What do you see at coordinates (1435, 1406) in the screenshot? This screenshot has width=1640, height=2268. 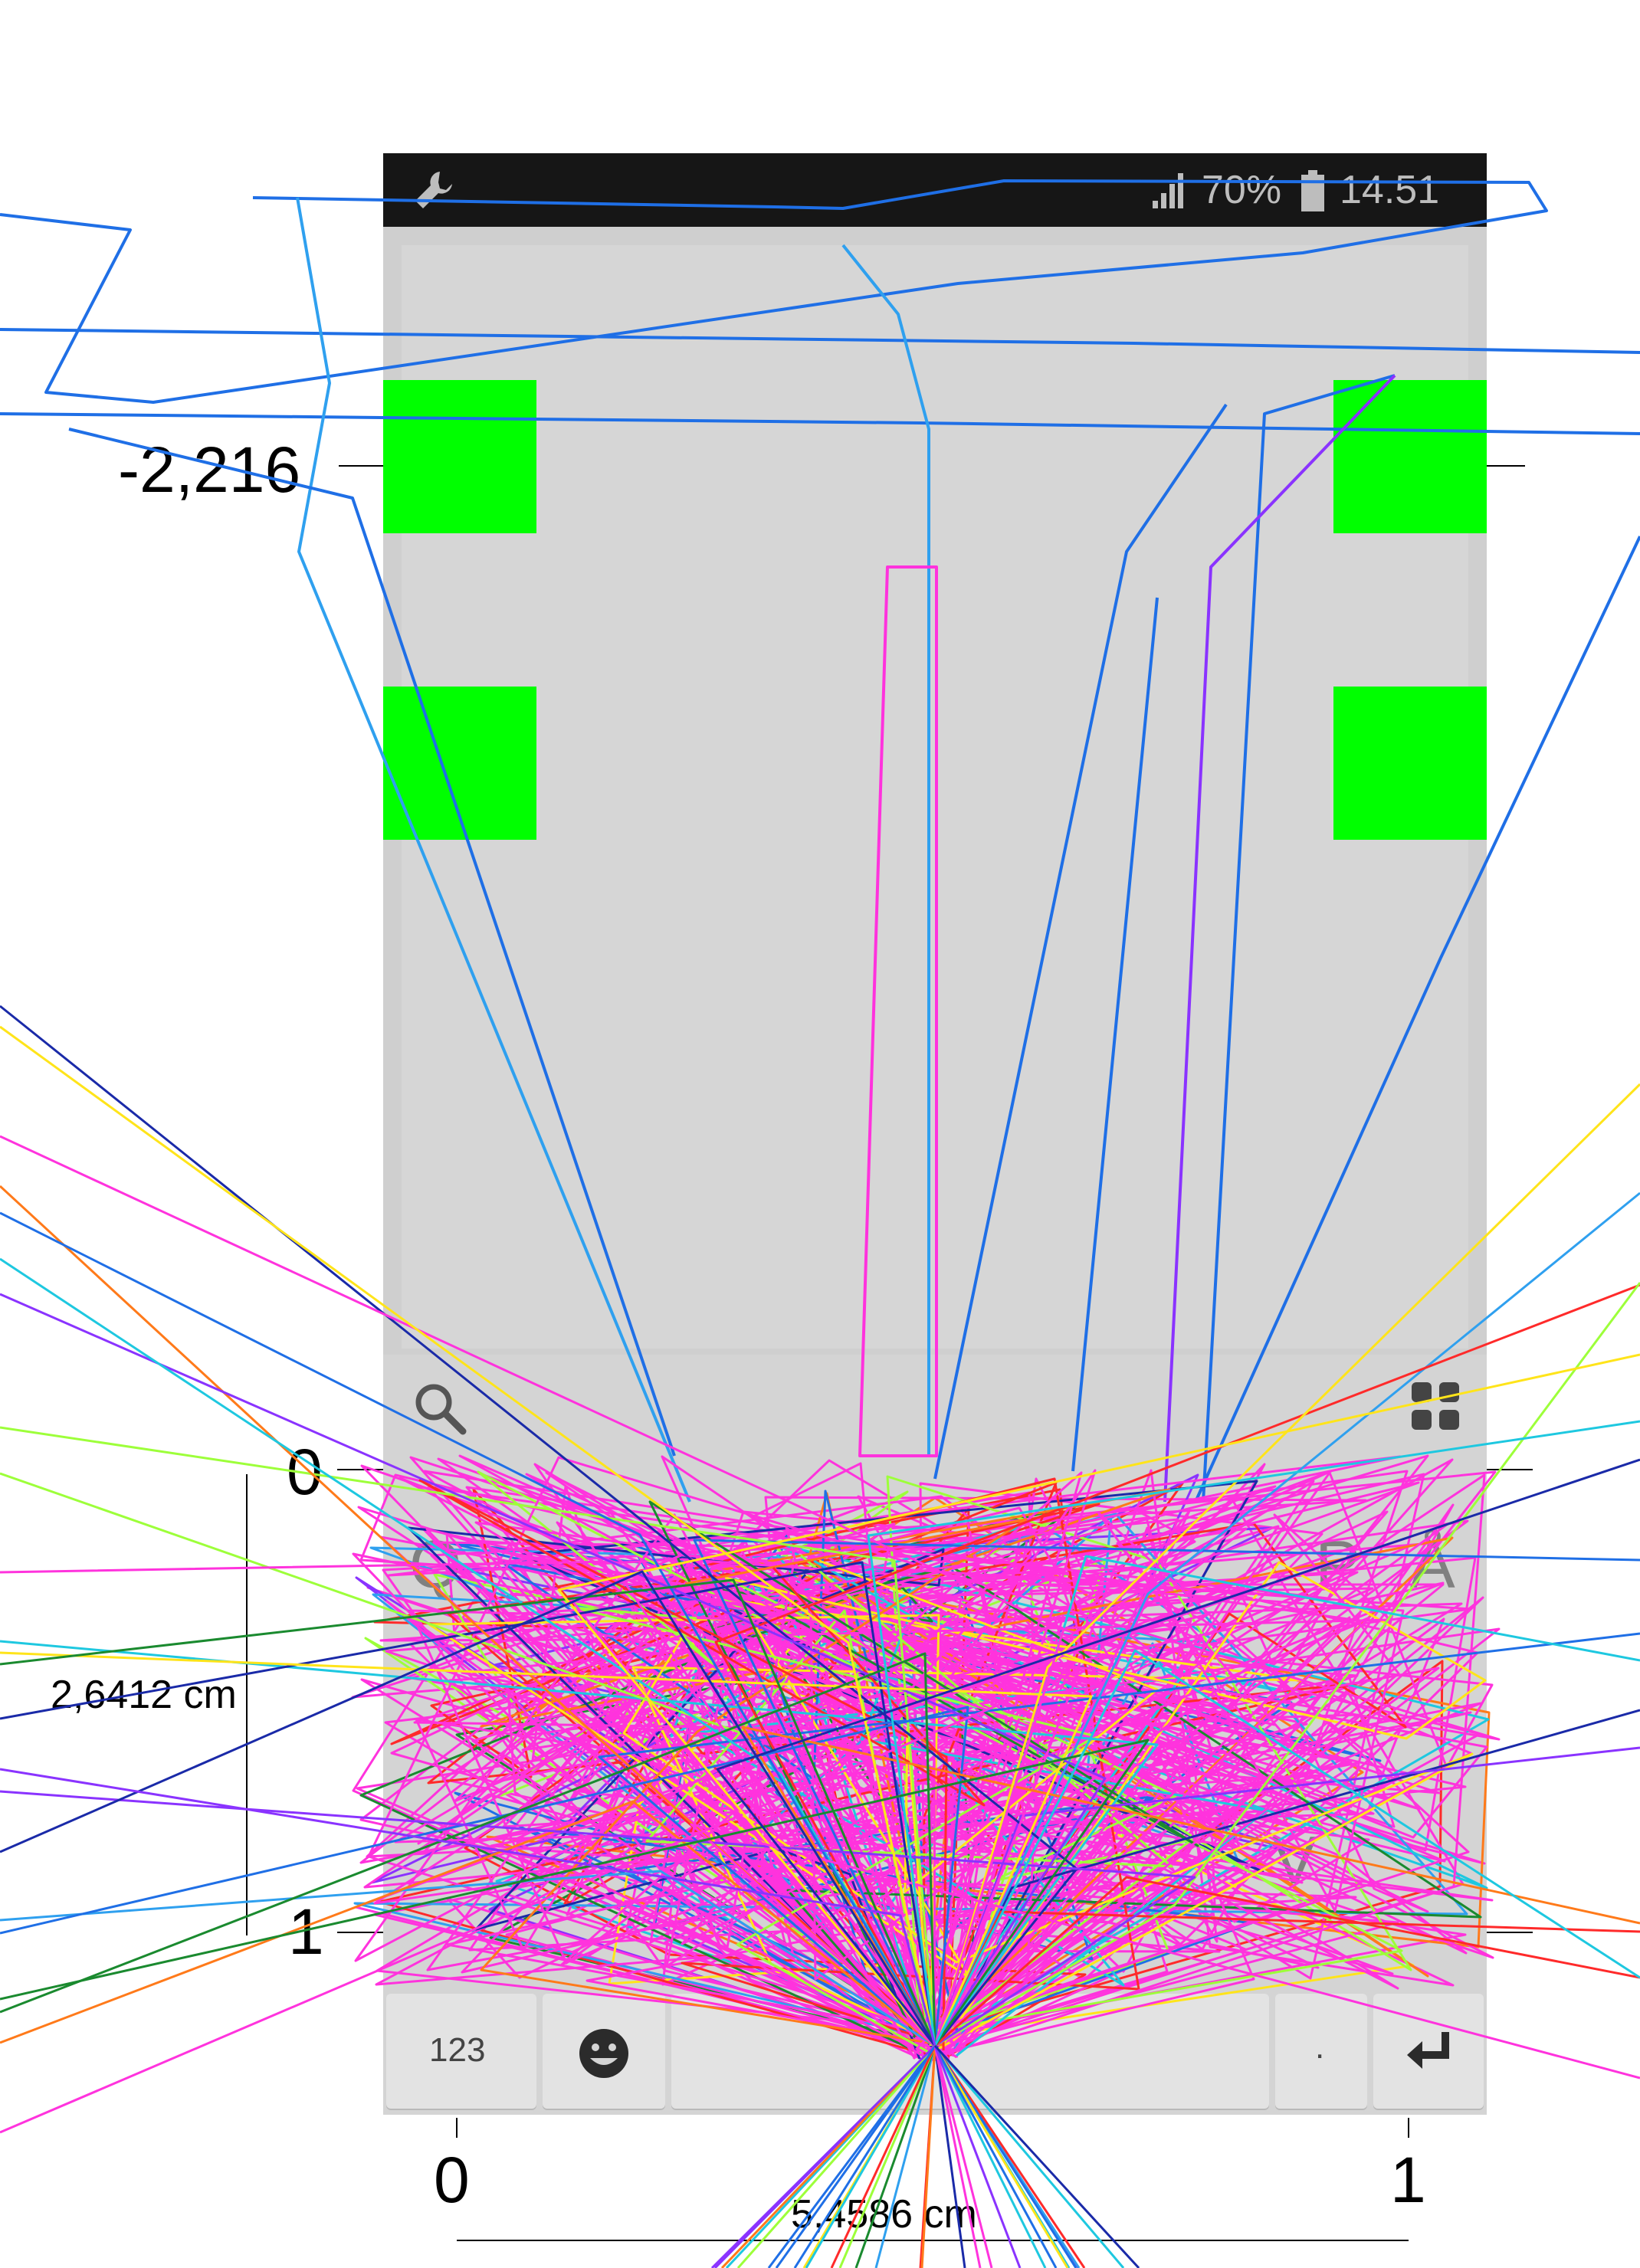 I see `apps-grid-icon` at bounding box center [1435, 1406].